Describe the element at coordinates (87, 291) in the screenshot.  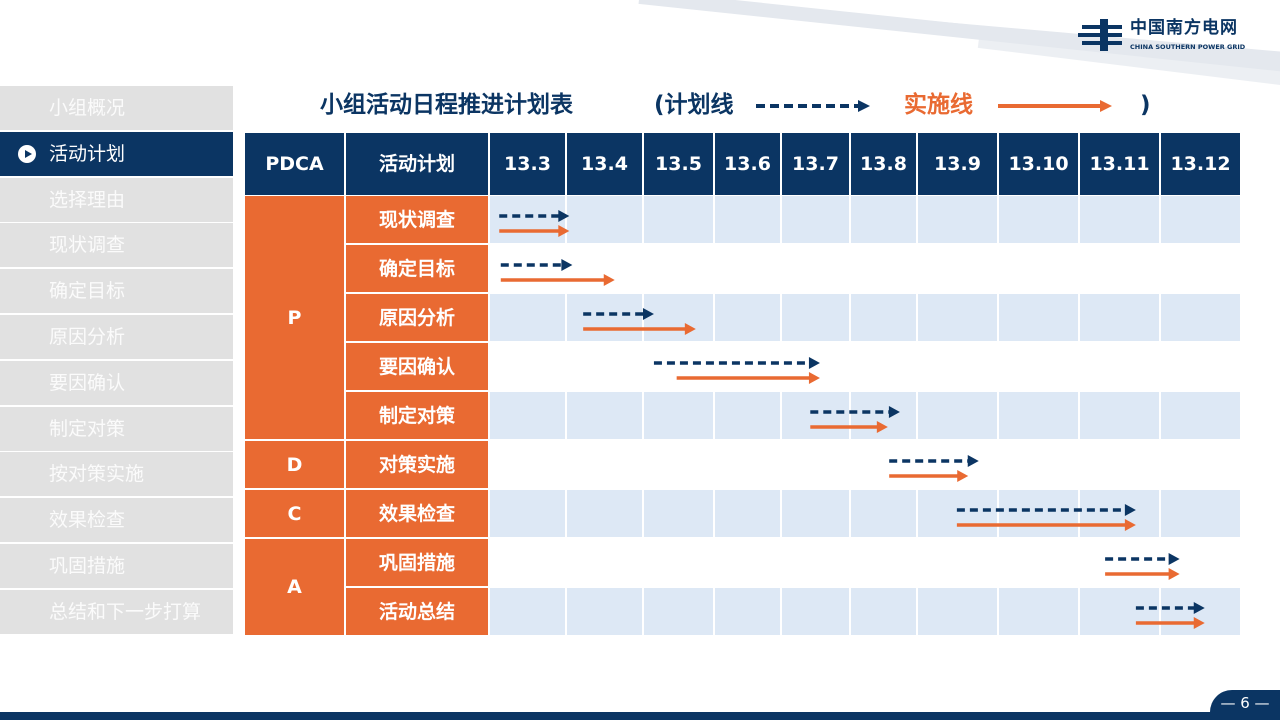
I see `sidebar-item-label: 确定目标` at that location.